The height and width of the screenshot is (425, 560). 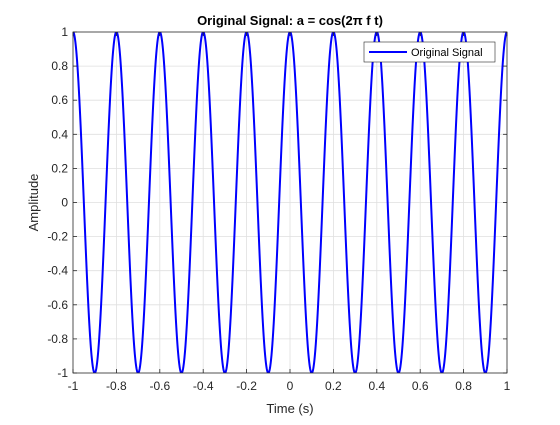 What do you see at coordinates (203, 386) in the screenshot?
I see `x-tick-label: -0.4` at bounding box center [203, 386].